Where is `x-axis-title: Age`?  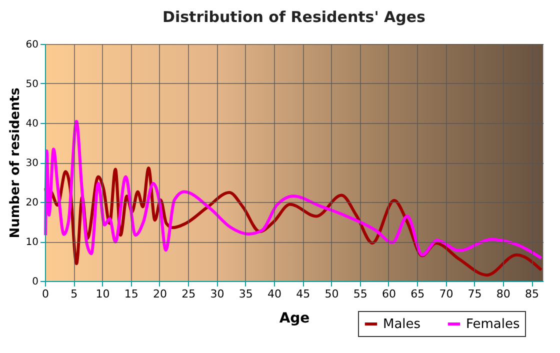 x-axis-title: Age is located at coordinates (294, 318).